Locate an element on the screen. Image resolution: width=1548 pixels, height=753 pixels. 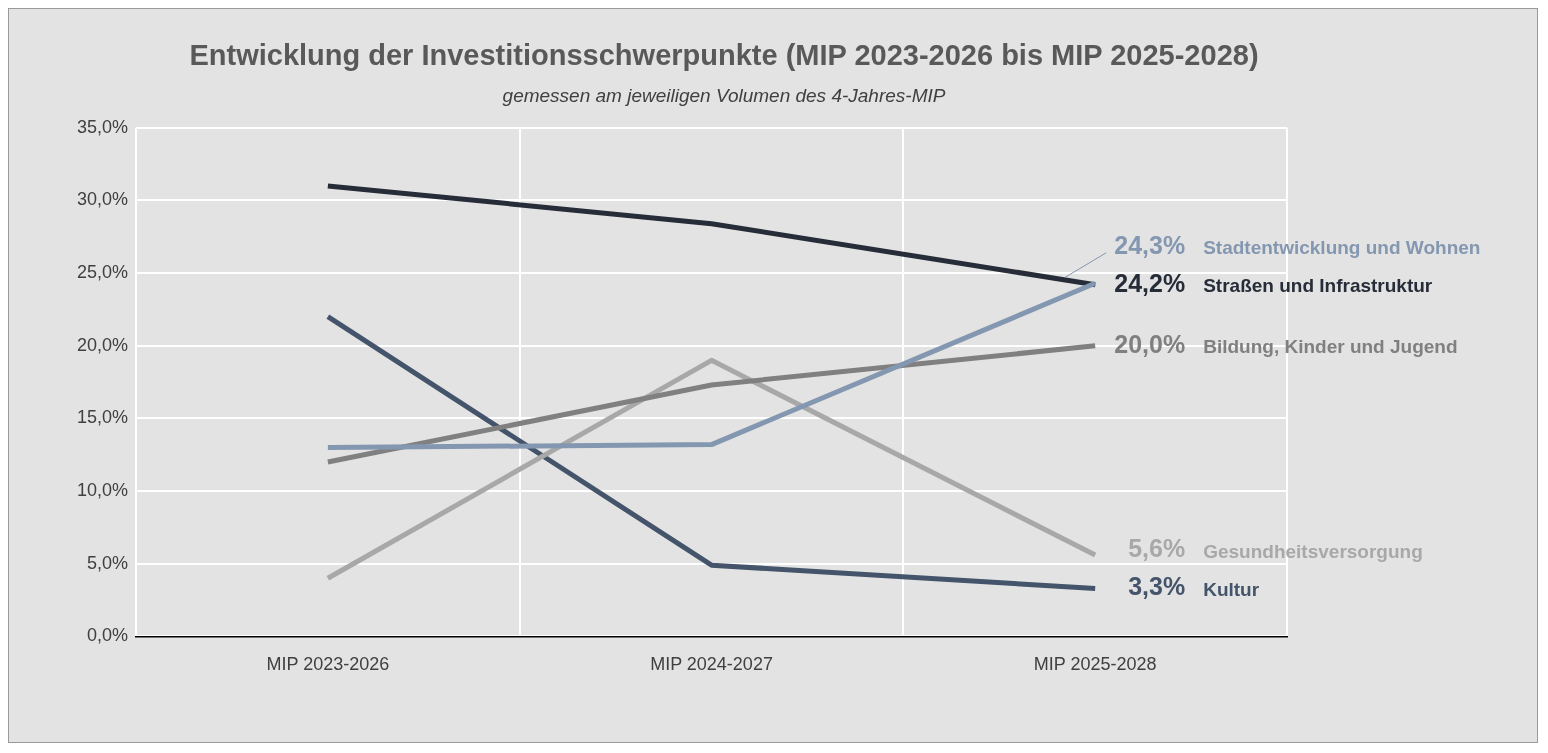
text: Kultur is located at coordinates (1231, 589).